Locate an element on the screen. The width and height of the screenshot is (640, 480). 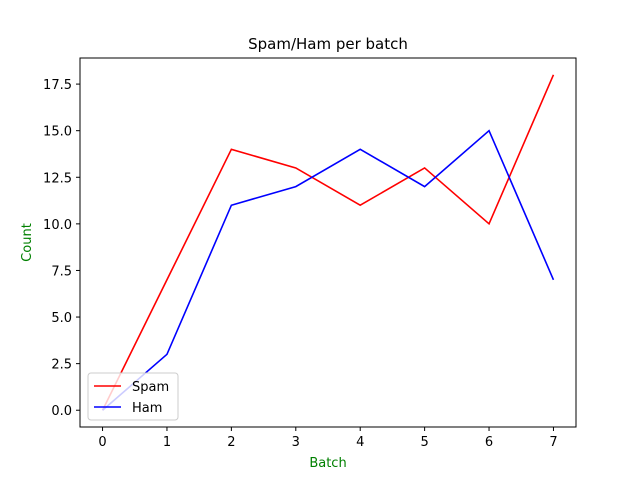
y-tick-label: 2.5 is located at coordinates (61, 365).